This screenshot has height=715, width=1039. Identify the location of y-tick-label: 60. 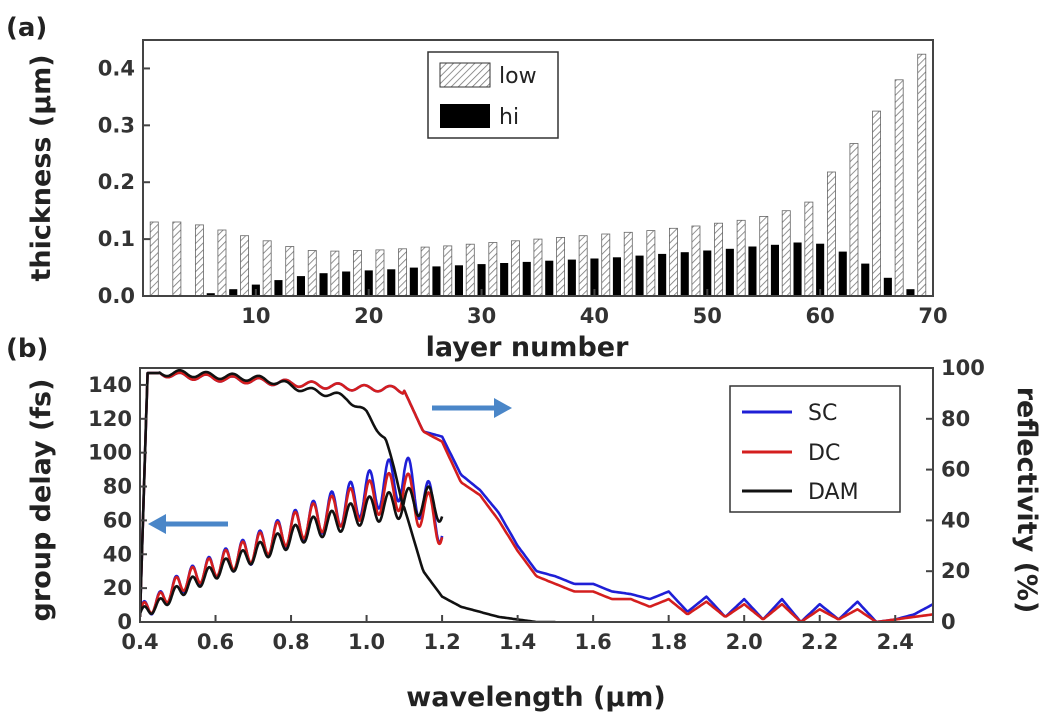
(117, 520).